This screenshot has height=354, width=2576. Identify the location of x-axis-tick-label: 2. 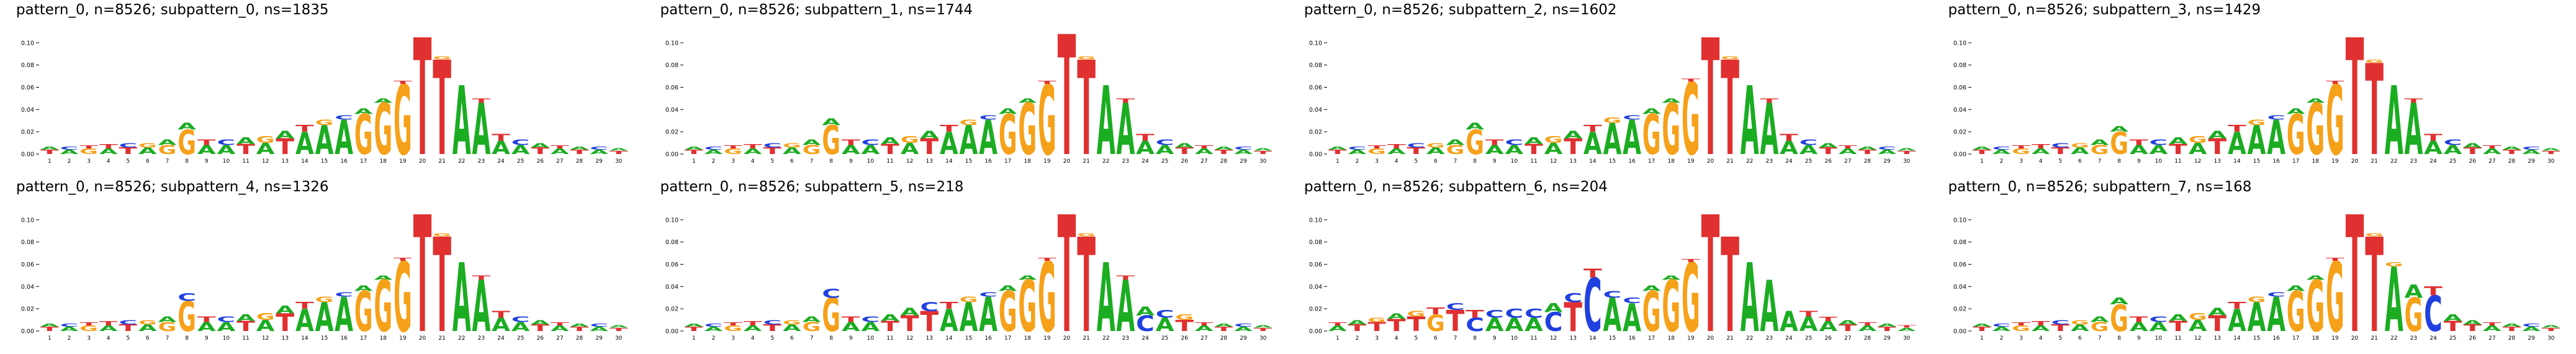
(69, 339).